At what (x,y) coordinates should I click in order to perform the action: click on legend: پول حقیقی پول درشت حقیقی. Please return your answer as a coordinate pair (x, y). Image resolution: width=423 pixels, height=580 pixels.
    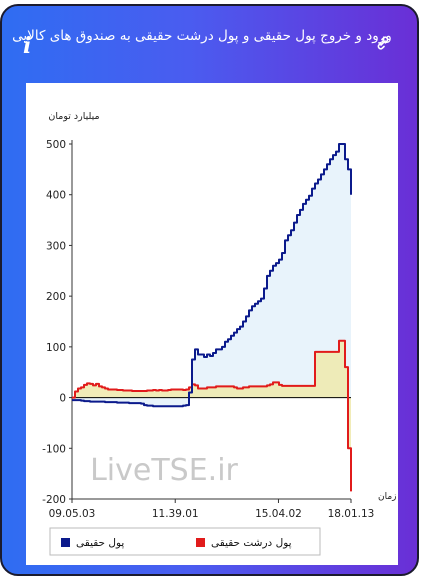
    Looking at the image, I should click on (185, 541).